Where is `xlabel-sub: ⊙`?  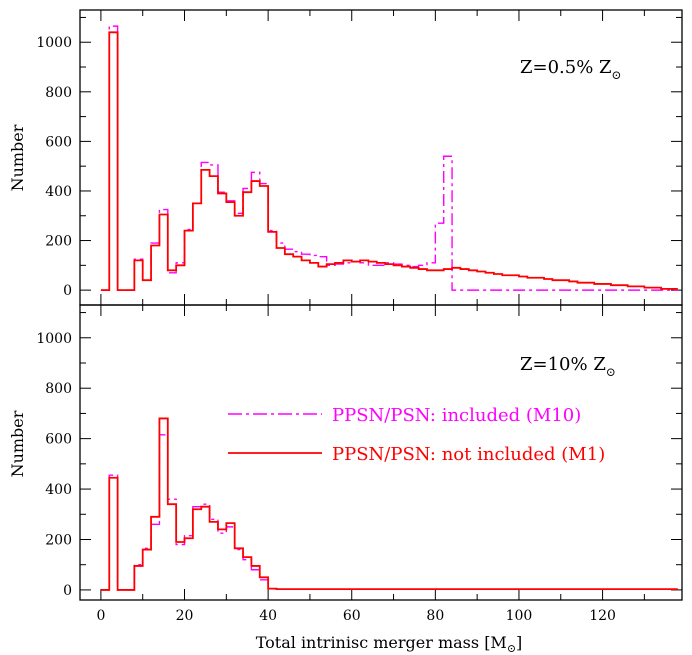
xlabel-sub: ⊙ is located at coordinates (511, 648).